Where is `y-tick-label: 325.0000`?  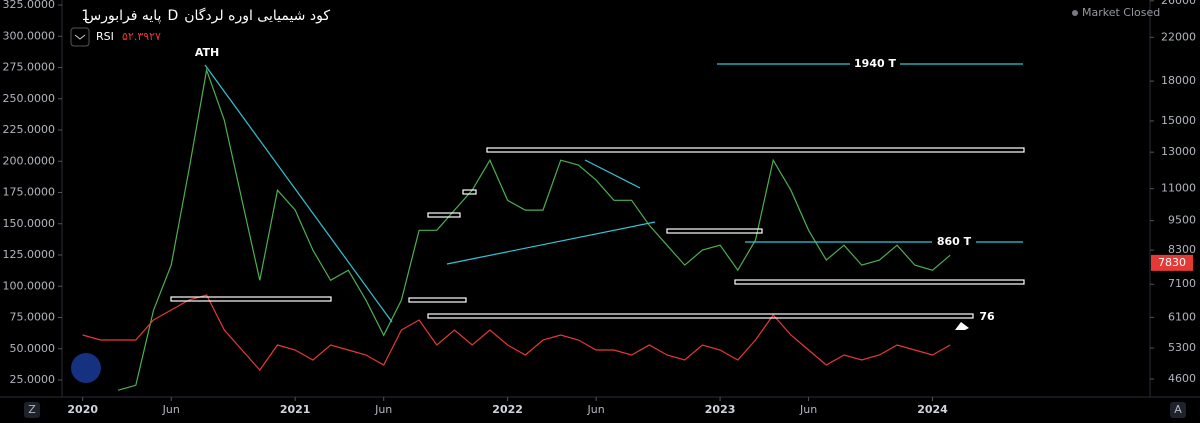
y-tick-label: 325.0000 is located at coordinates (29, 5).